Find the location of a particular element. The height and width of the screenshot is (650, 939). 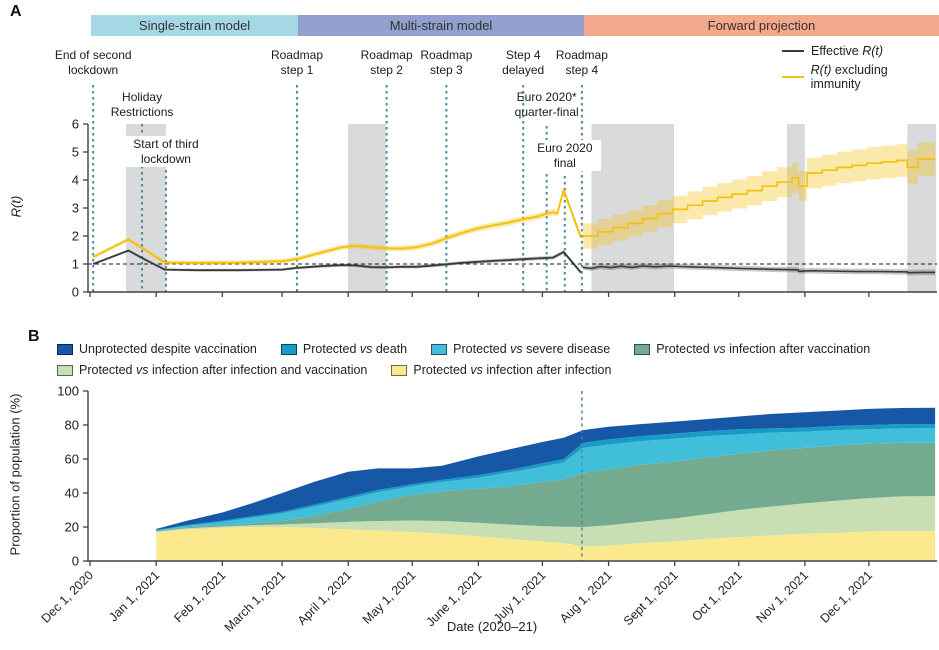

legend-label: Unprotected despite vaccination is located at coordinates (168, 349).